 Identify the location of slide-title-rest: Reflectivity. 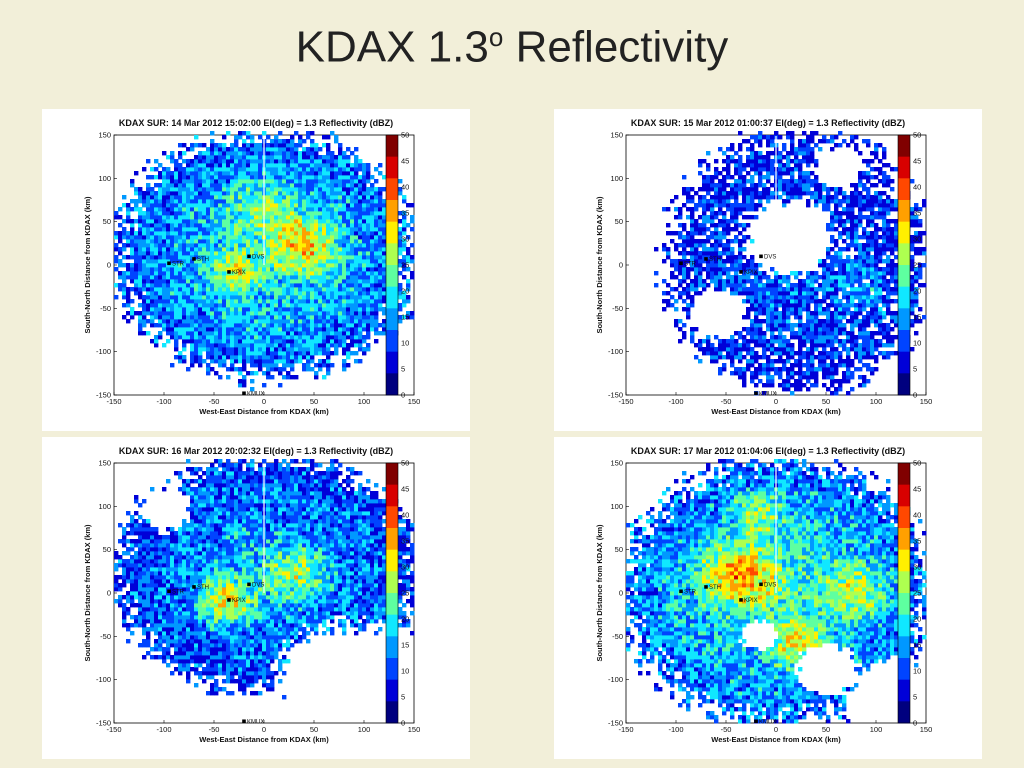
(616, 47).